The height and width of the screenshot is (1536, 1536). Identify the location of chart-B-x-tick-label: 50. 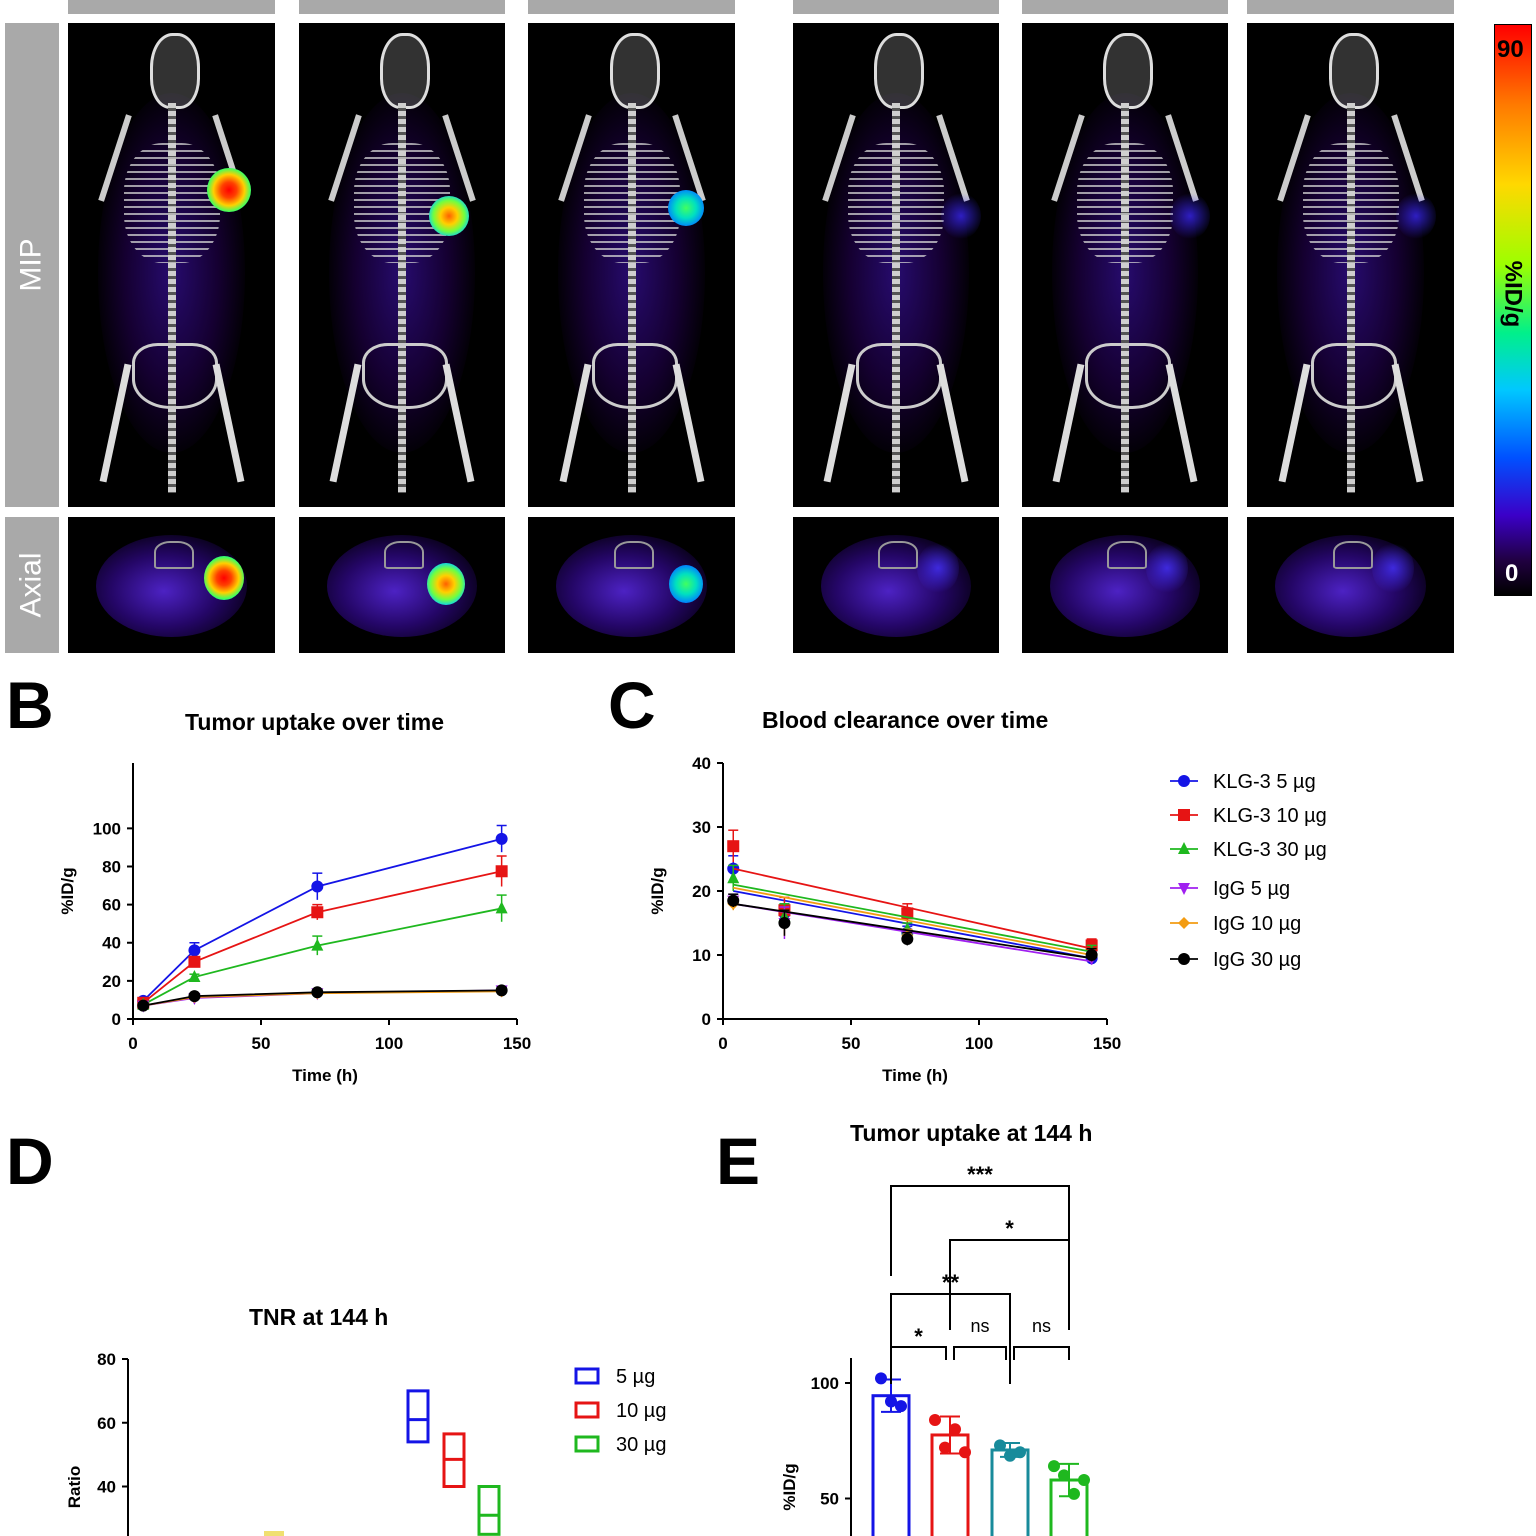
(261, 1043).